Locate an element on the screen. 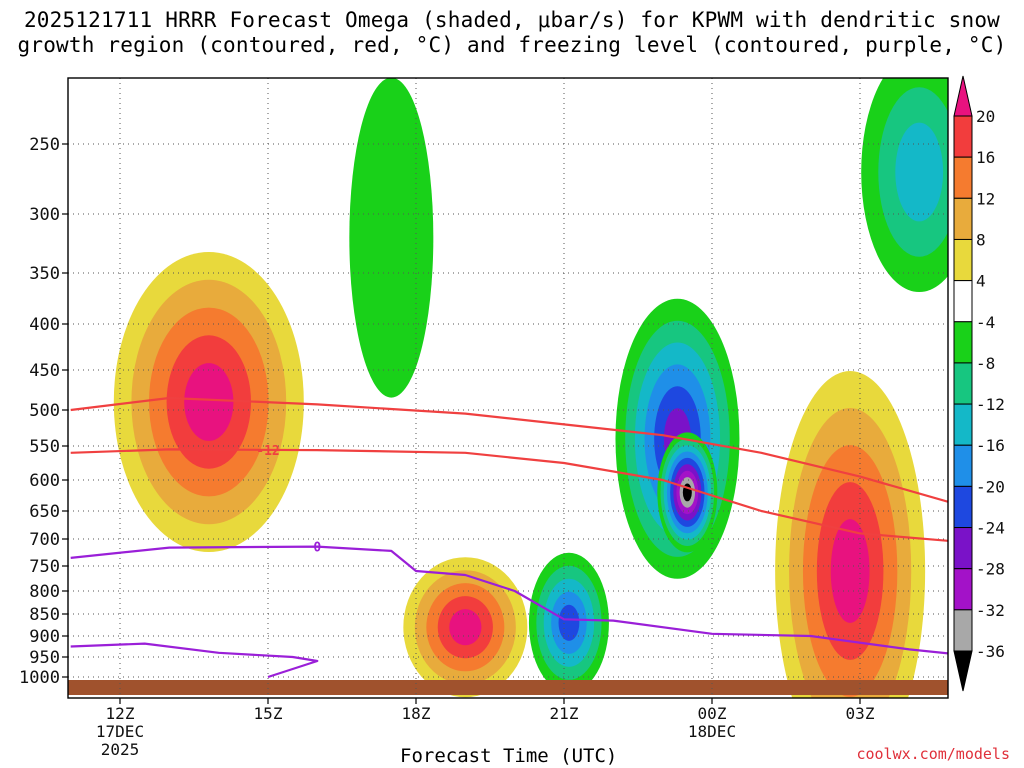 This screenshot has width=1024, height=768. y-tick-label-500: 500 is located at coordinates (44, 411).